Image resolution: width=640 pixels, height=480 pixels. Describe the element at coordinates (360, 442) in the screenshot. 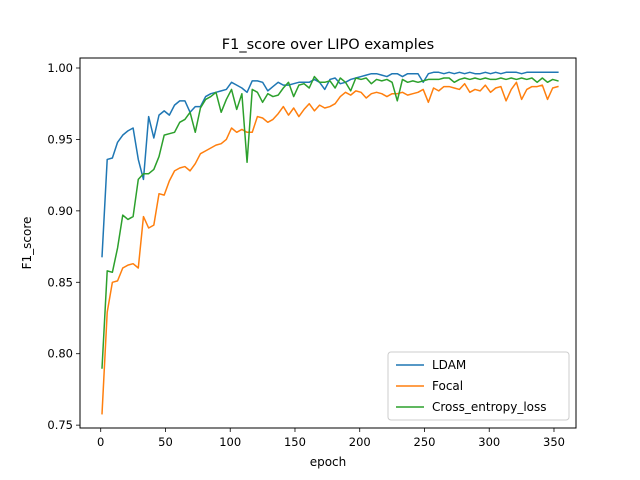

I see `x-tick-label: 200` at that location.